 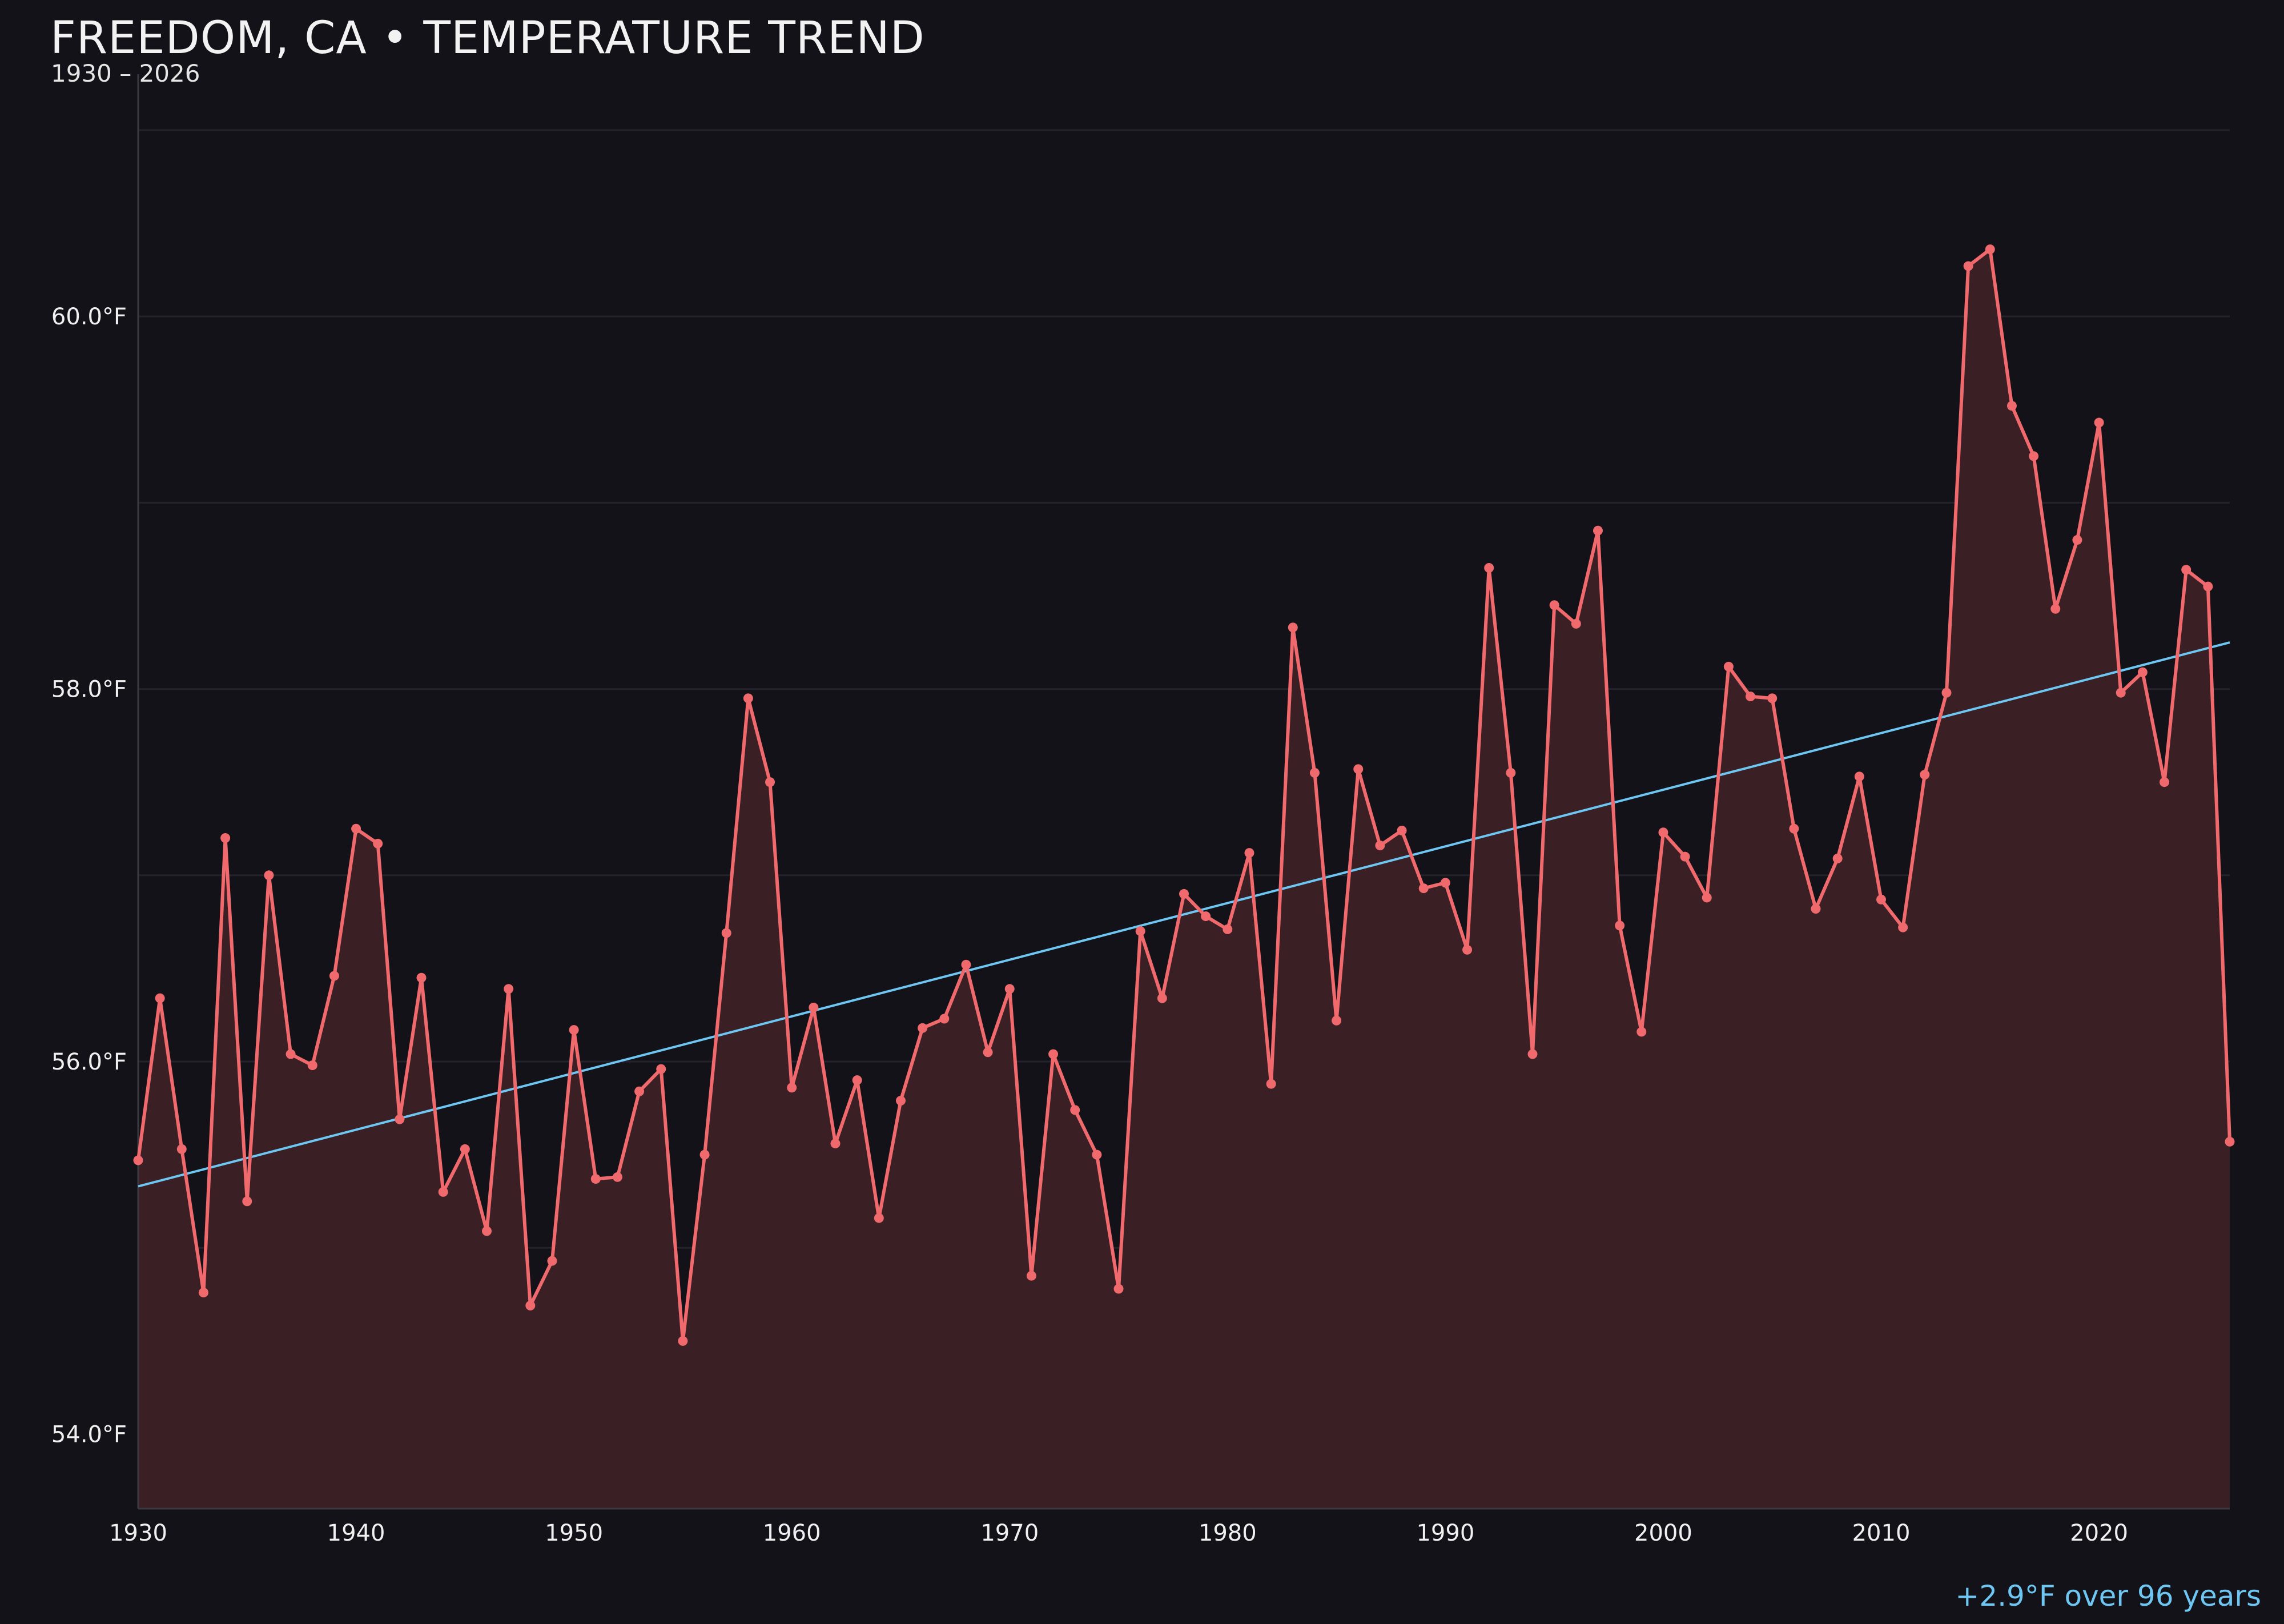 What do you see at coordinates (1118, 1533) in the screenshot?
I see `x-tick-labels: 1930 1940 1950 1960 1970 1980 1990 2000 2010 2020` at bounding box center [1118, 1533].